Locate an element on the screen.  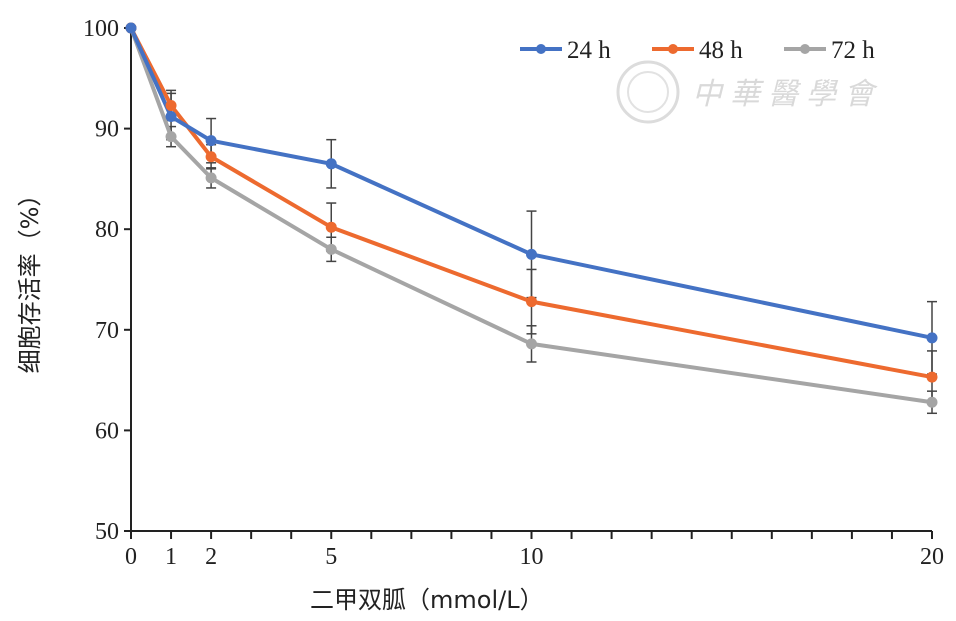
legend-marker-72h is located at coordinates (805, 49).